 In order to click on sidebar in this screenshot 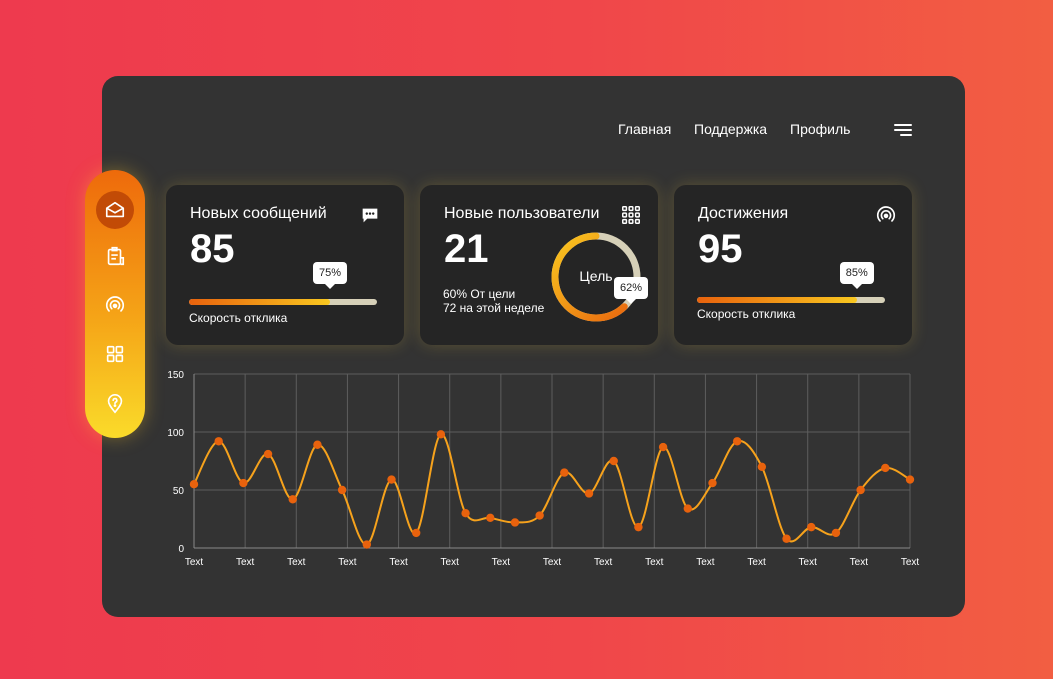, I will do `click(115, 304)`.